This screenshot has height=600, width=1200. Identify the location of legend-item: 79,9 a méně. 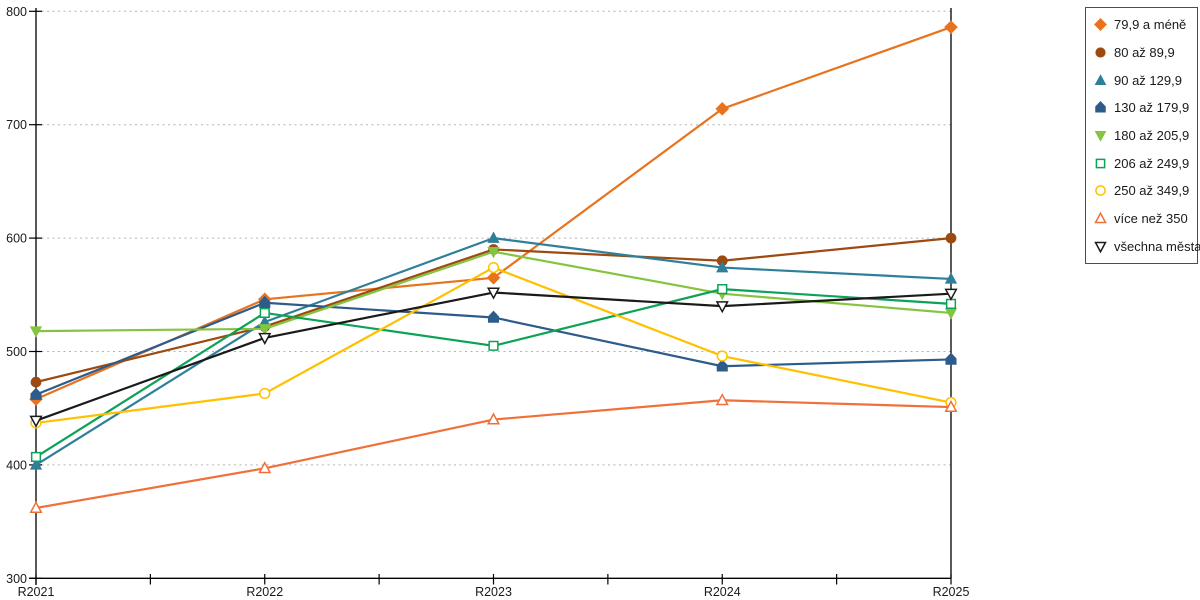
(1145, 24).